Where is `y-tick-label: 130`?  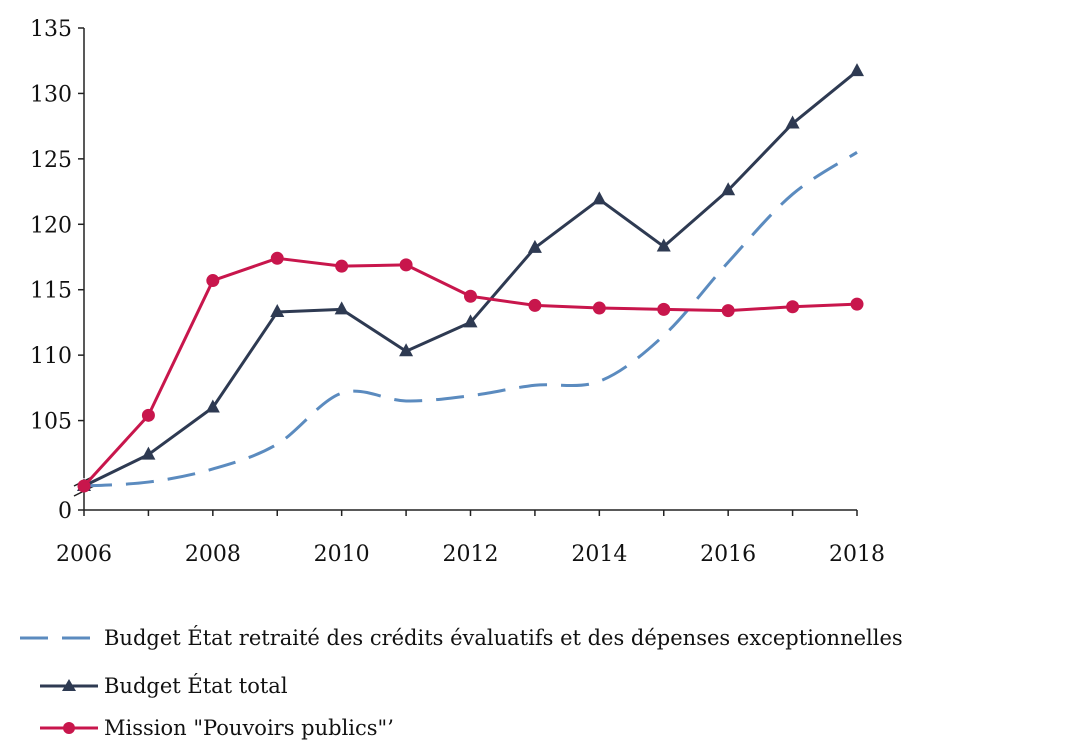
y-tick-label: 130 is located at coordinates (51, 94).